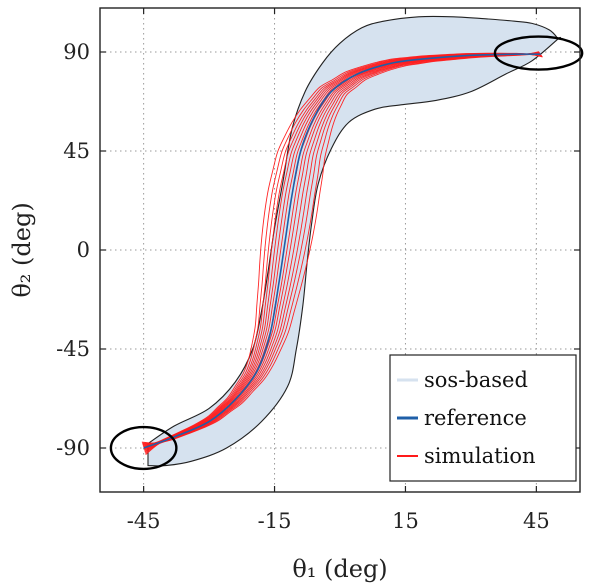  What do you see at coordinates (480, 456) in the screenshot?
I see `legend-label-simulation: simulation` at bounding box center [480, 456].